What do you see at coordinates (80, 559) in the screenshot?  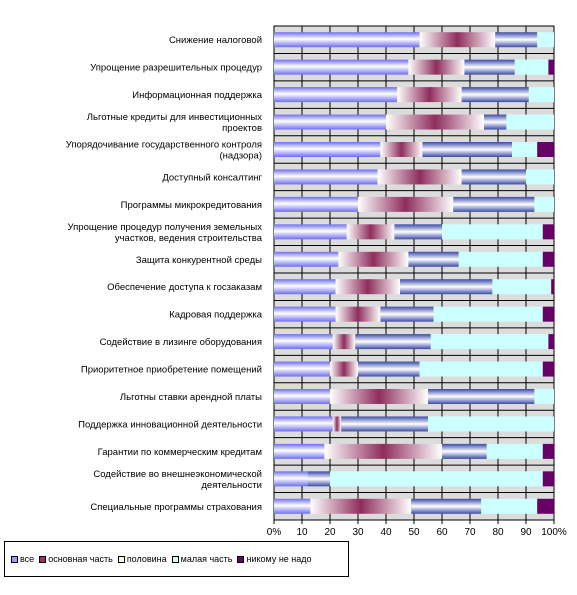 I see `legend-label: основная часть` at bounding box center [80, 559].